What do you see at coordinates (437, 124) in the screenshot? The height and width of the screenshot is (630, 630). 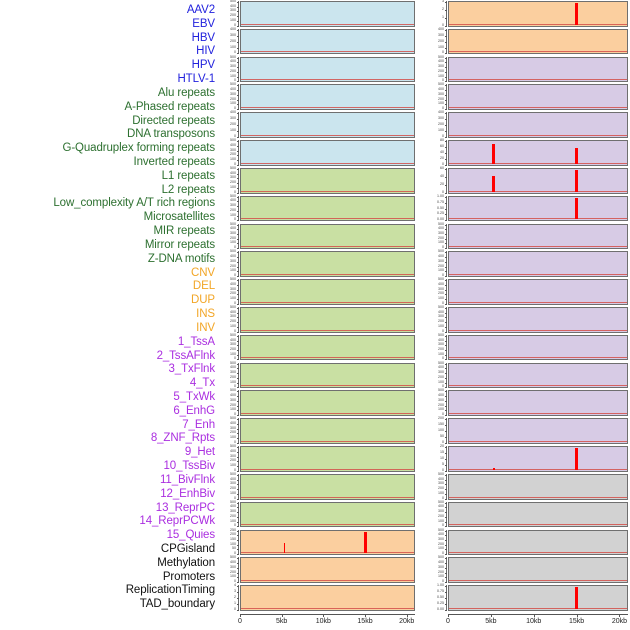 I see `track-y-axis: 0 100 200 300 400` at bounding box center [437, 124].